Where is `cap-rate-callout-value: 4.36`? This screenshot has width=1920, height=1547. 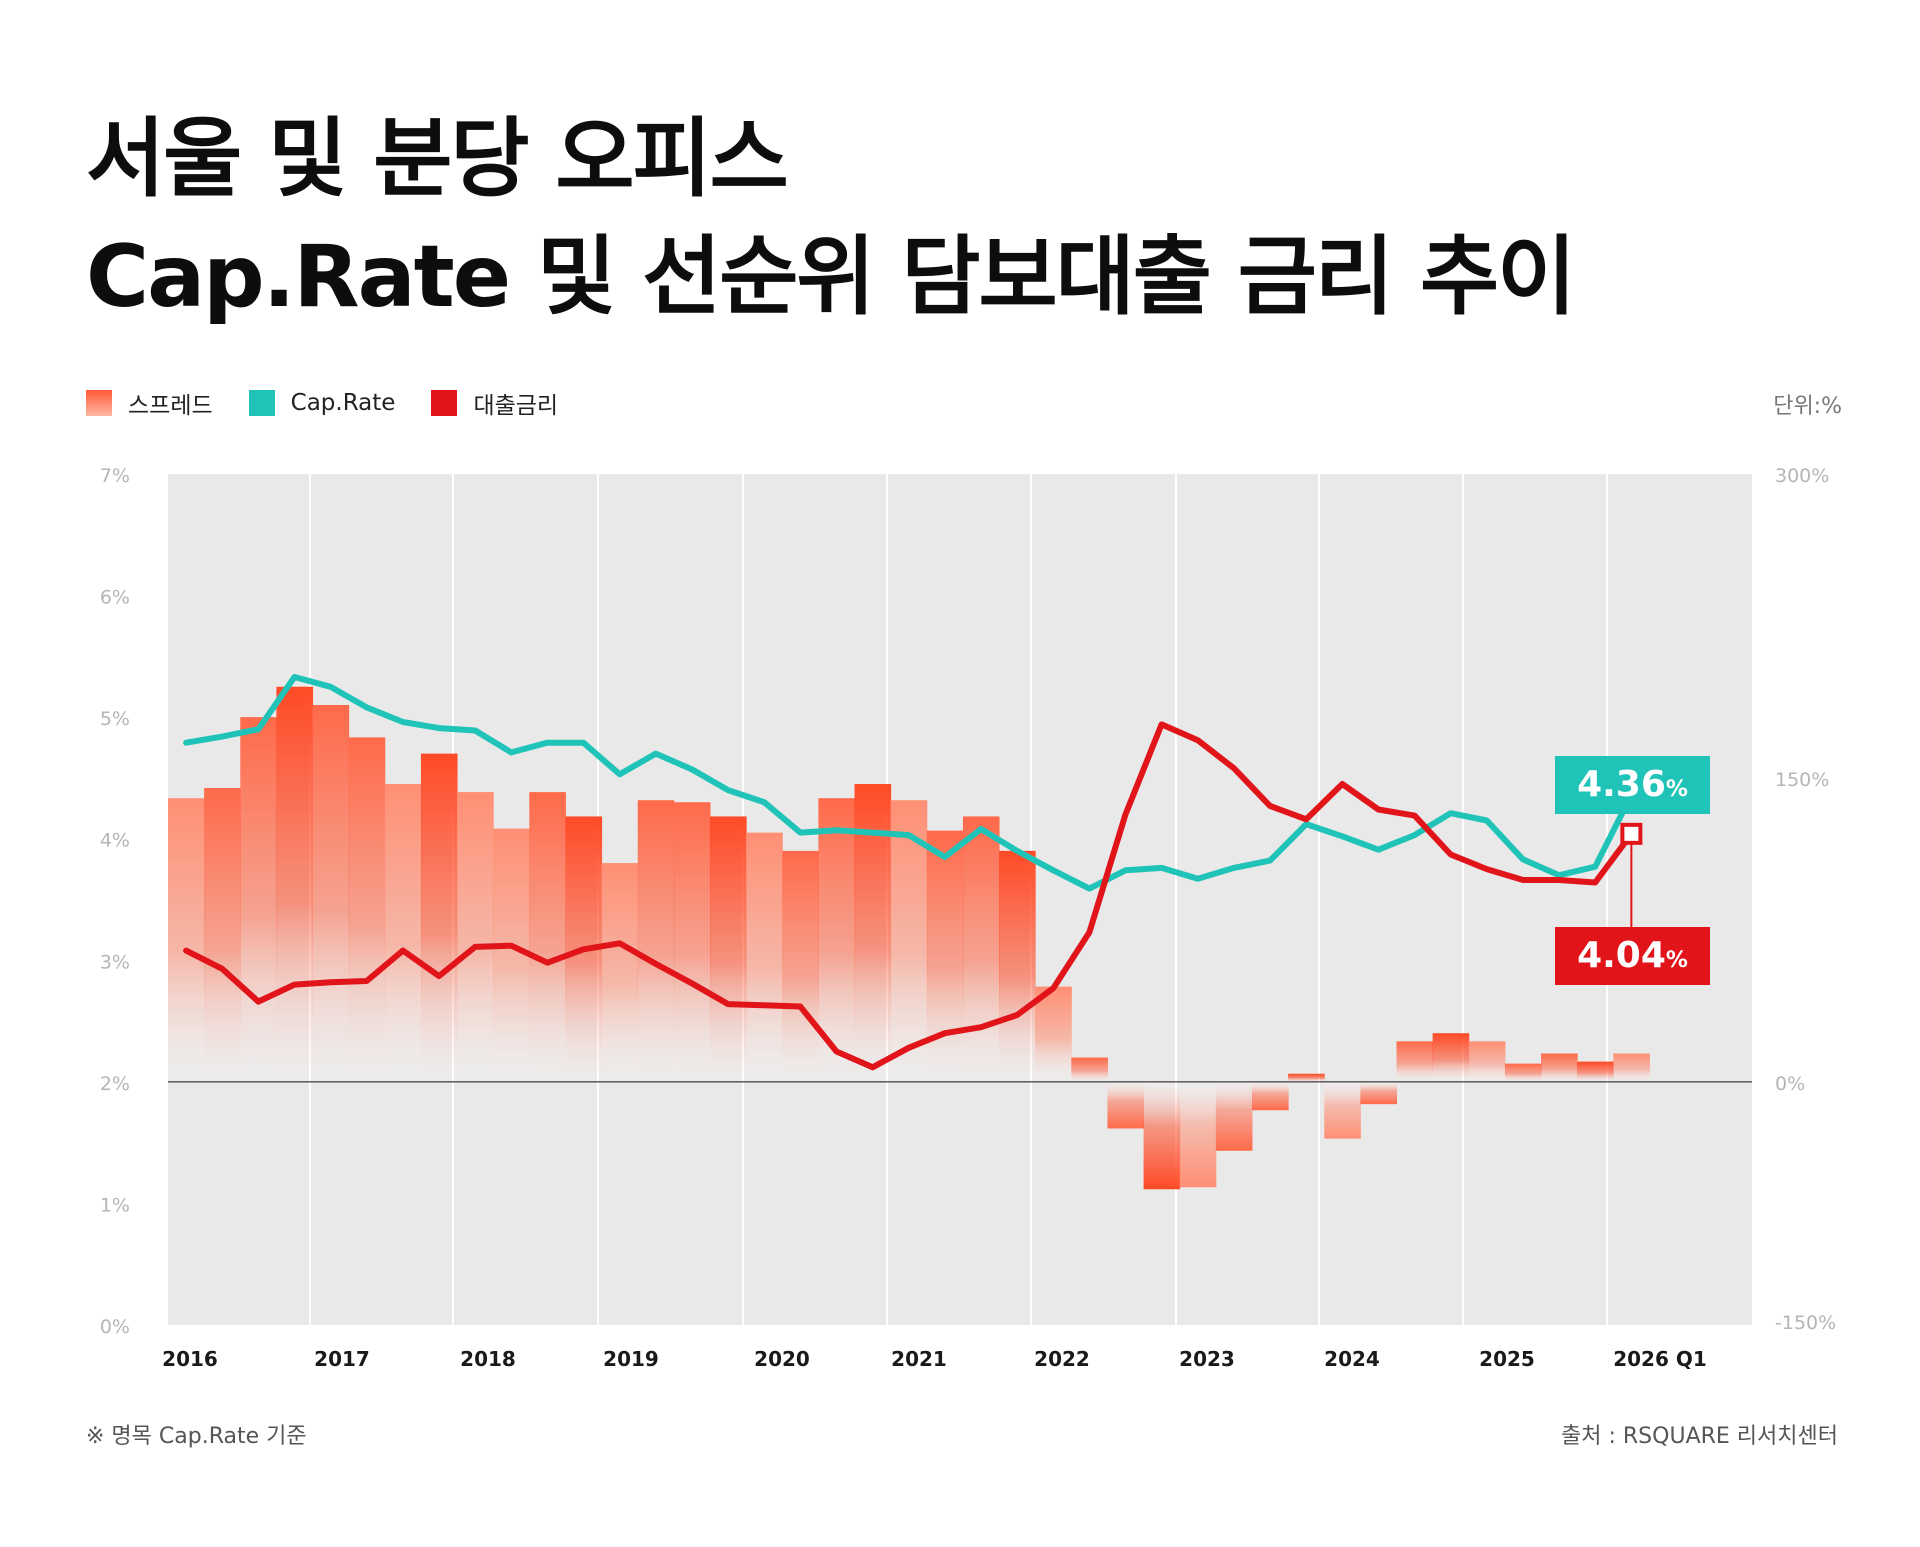
cap-rate-callout-value: 4.36 is located at coordinates (1621, 784).